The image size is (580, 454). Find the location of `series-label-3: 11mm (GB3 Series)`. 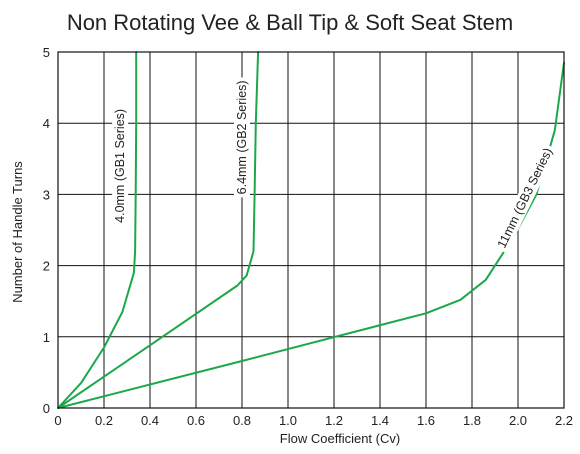

series-label-3: 11mm (GB3 Series) is located at coordinates (525, 198).